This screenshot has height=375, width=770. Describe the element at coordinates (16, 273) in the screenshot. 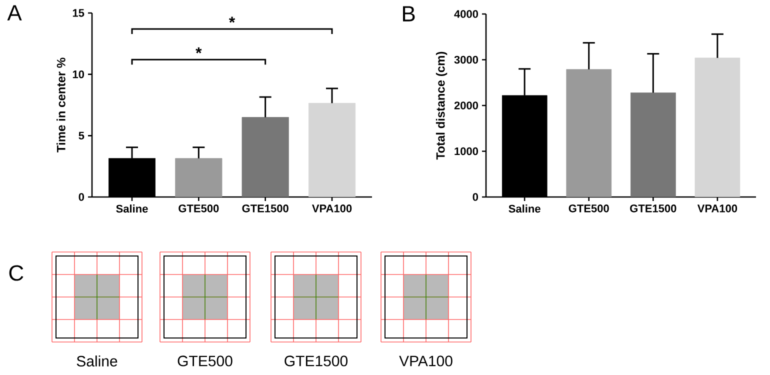

I see `text: C` at that location.